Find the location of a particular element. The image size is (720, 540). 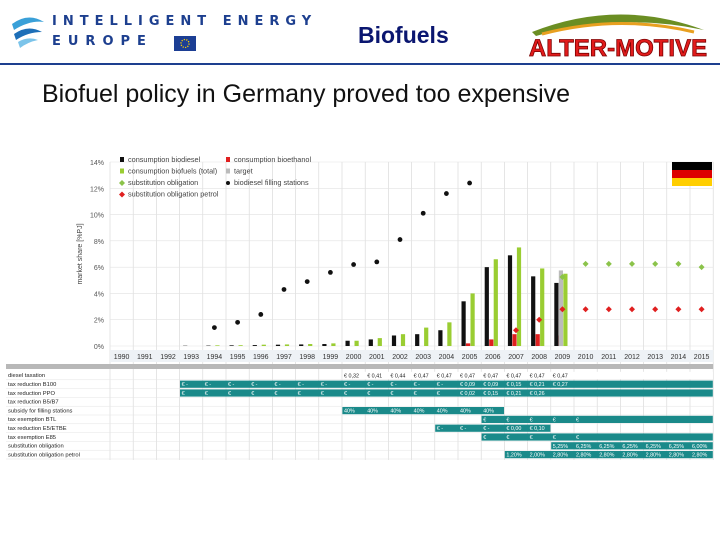

policy-row-label: substitution obligation petrol is located at coordinates (44, 455).